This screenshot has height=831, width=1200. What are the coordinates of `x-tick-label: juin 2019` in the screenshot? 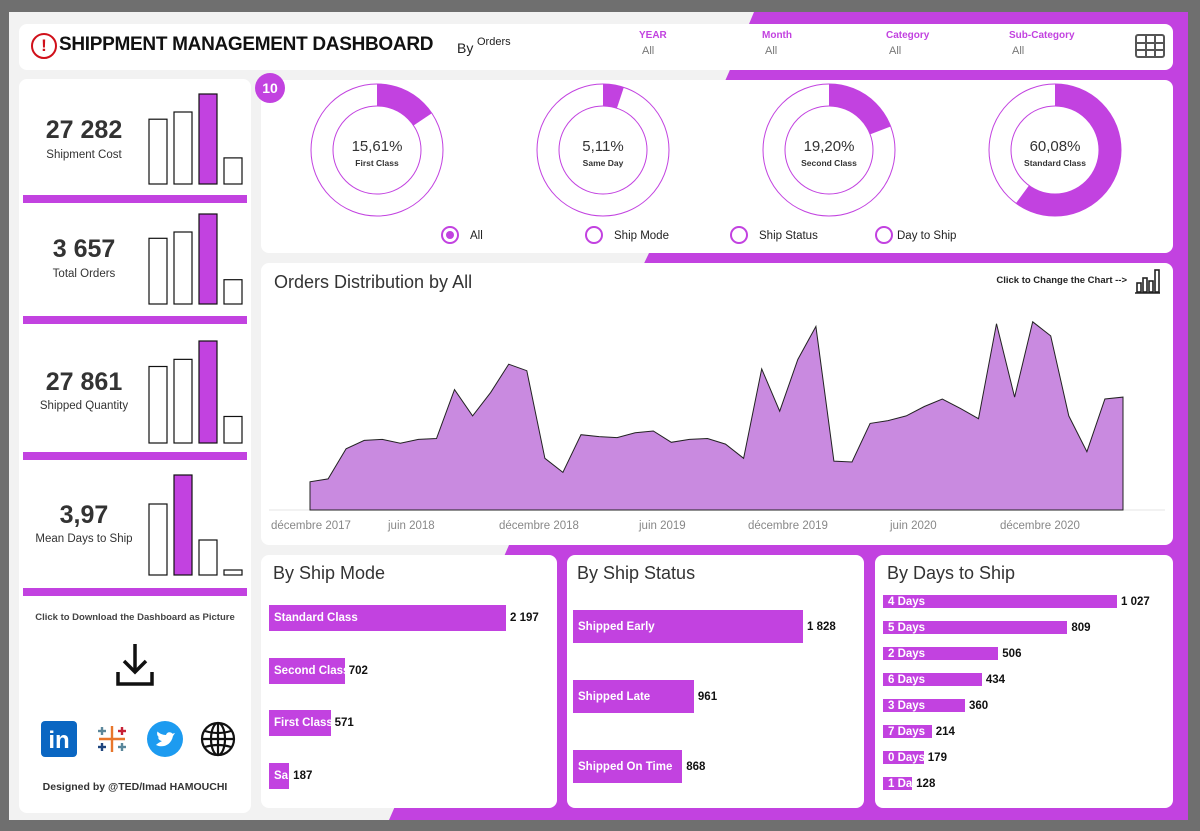 It's located at (662, 526).